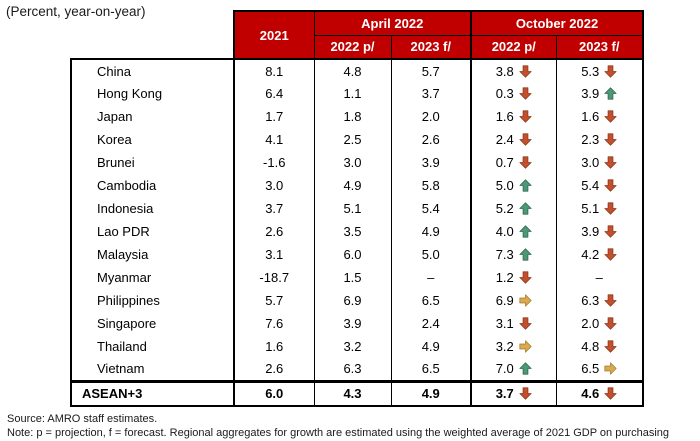 The width and height of the screenshot is (700, 441). I want to click on value-with-trend: 3.7, so click(514, 393).